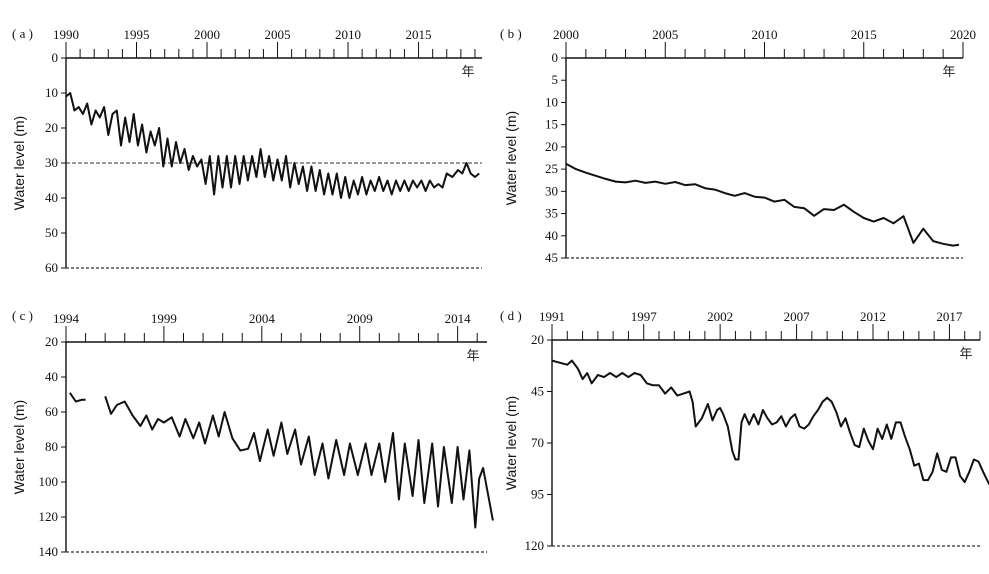 This screenshot has width=989, height=574. Describe the element at coordinates (164, 318) in the screenshot. I see `x-tick-label: 1999` at that location.